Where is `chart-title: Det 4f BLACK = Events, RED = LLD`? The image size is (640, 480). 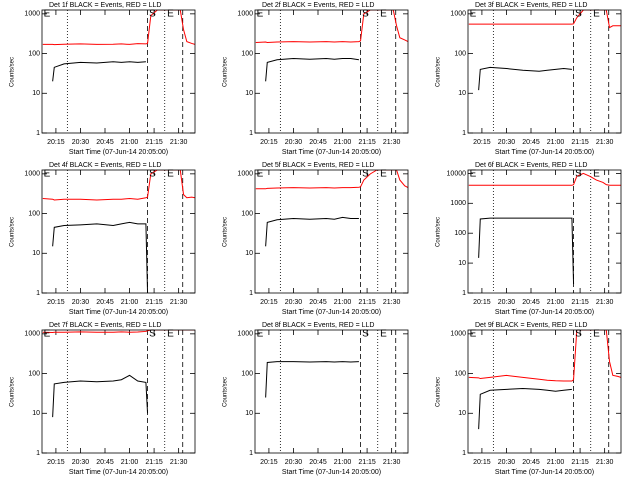 chart-title: Det 4f BLACK = Events, RED = LLD is located at coordinates (105, 165).